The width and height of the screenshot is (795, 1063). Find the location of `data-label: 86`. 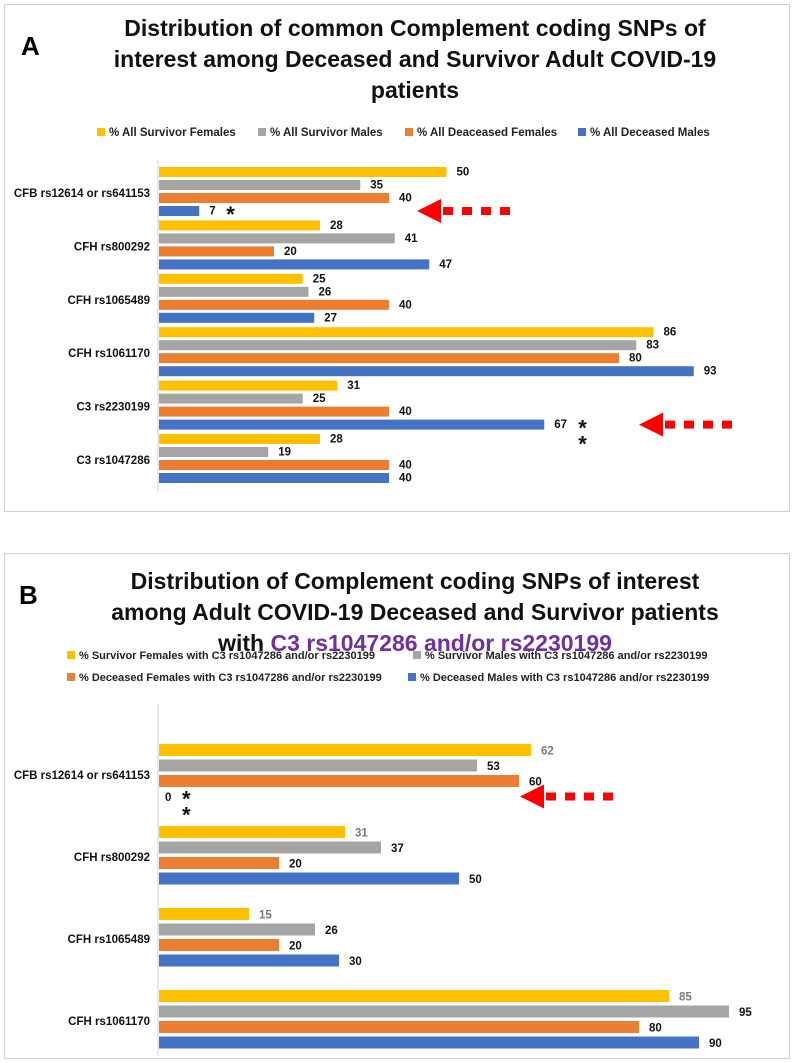

data-label: 86 is located at coordinates (670, 333).